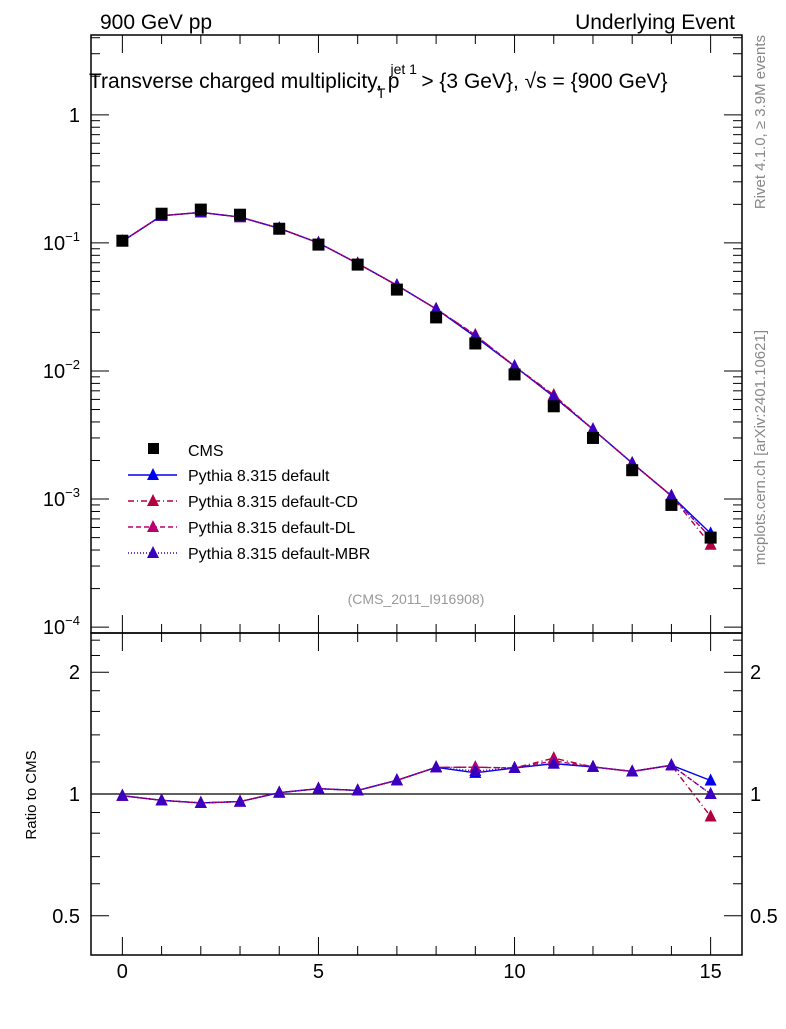 This screenshot has height=1029, width=786. I want to click on x-tick-label: 0, so click(122, 972).